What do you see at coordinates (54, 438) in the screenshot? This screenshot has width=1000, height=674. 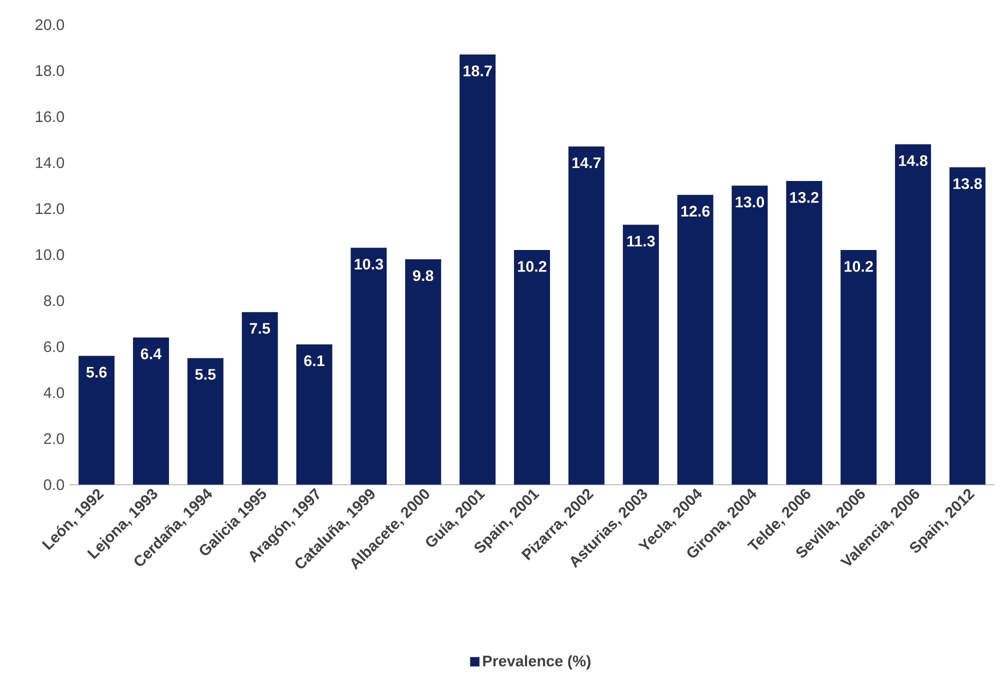 I see `y-tick-label: 2.0` at bounding box center [54, 438].